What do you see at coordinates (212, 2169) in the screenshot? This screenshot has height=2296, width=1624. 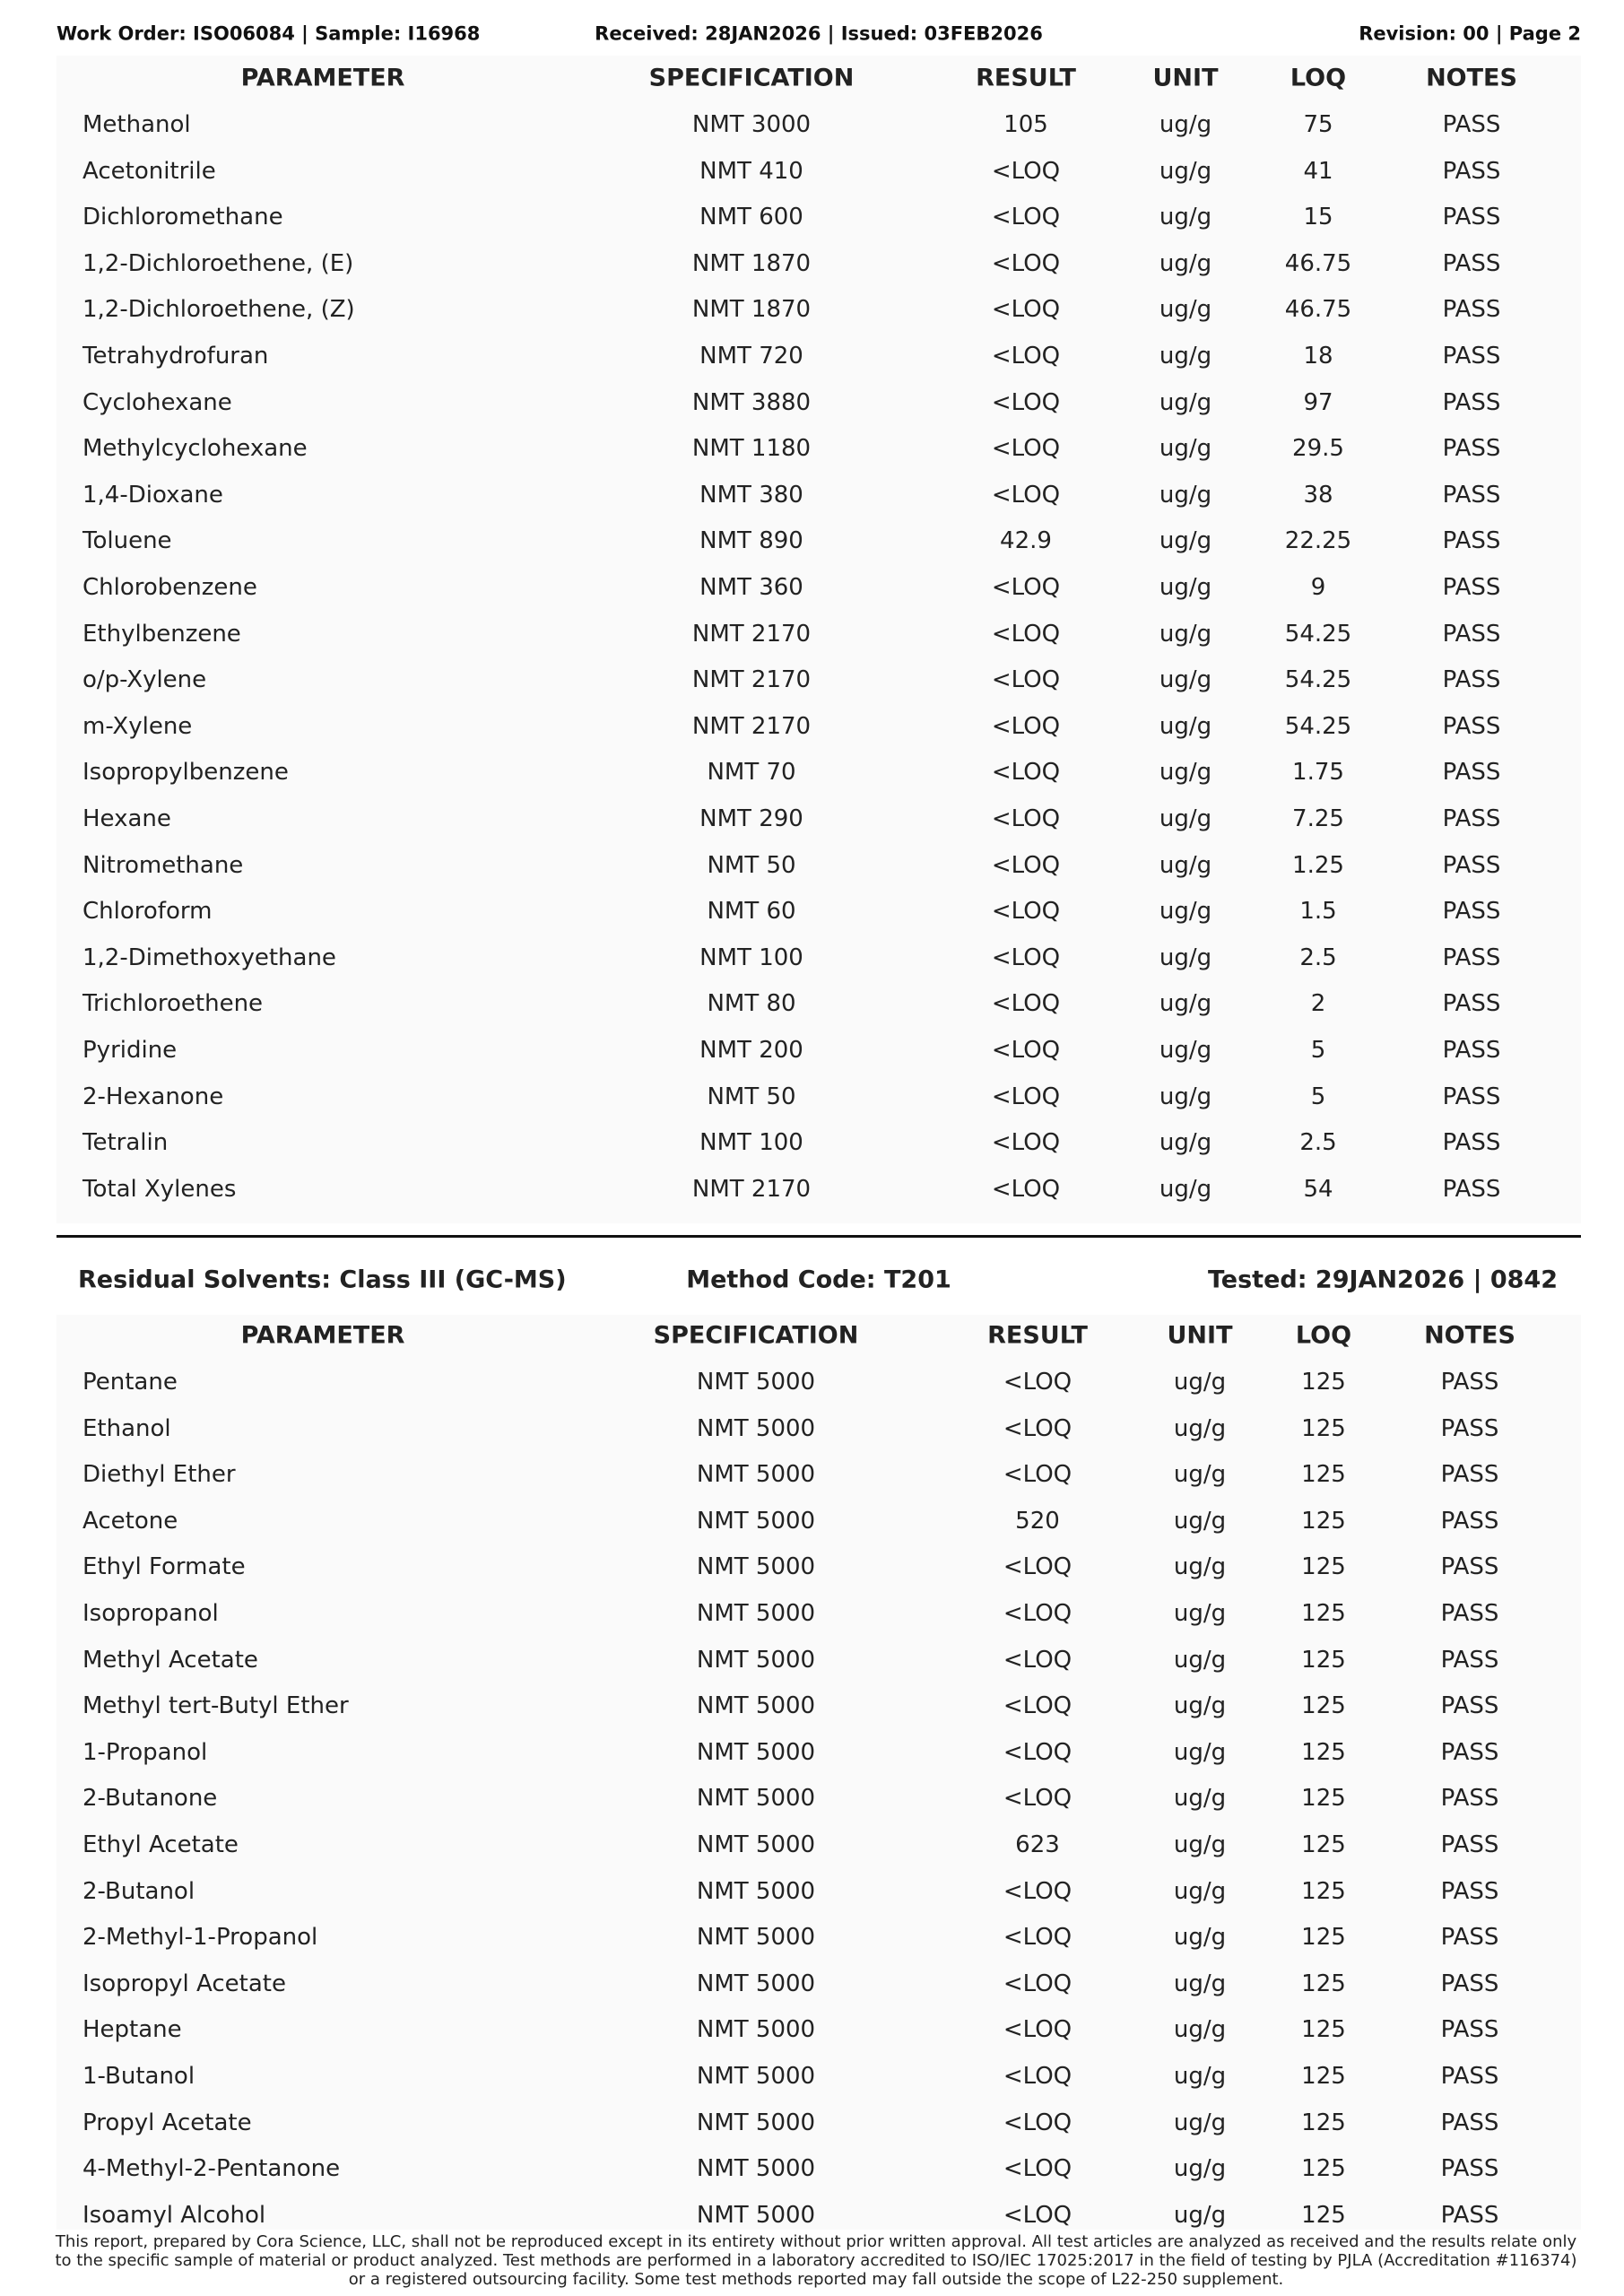 I see `parameter-cell: 4-Methyl-2-Pentanone` at bounding box center [212, 2169].